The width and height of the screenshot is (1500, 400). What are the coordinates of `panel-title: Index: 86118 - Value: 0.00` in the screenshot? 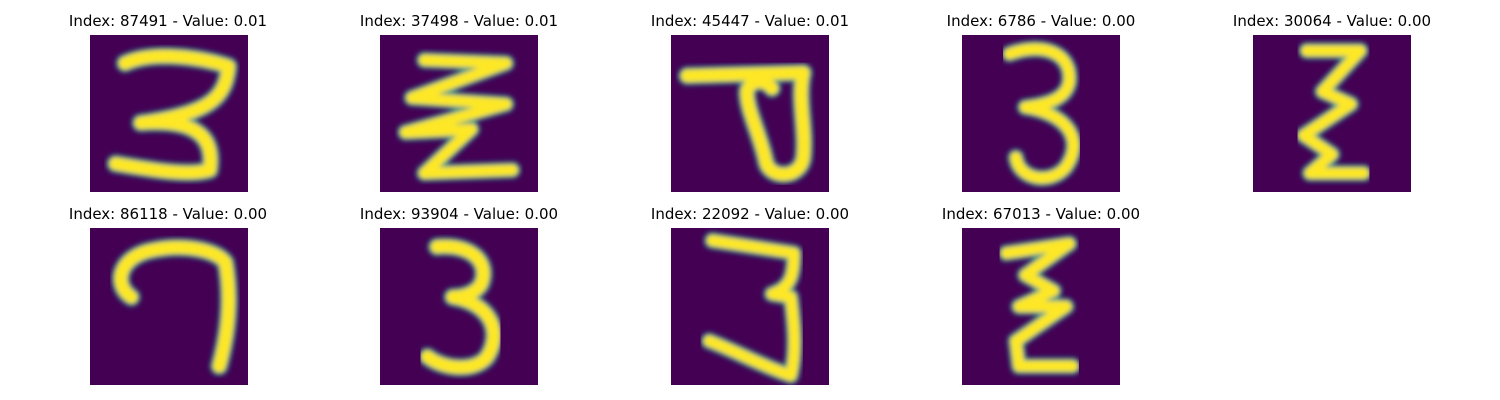 It's located at (168, 214).